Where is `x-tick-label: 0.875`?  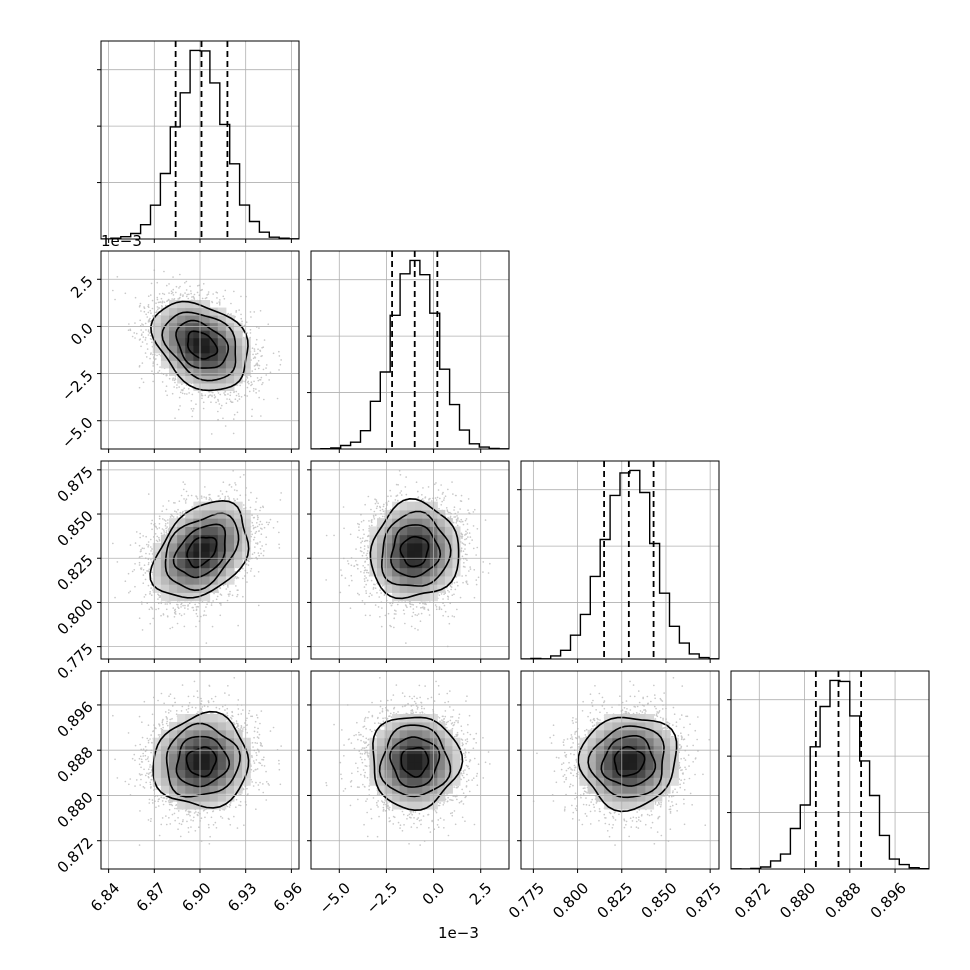
x-tick-label: 0.875 is located at coordinates (703, 900).